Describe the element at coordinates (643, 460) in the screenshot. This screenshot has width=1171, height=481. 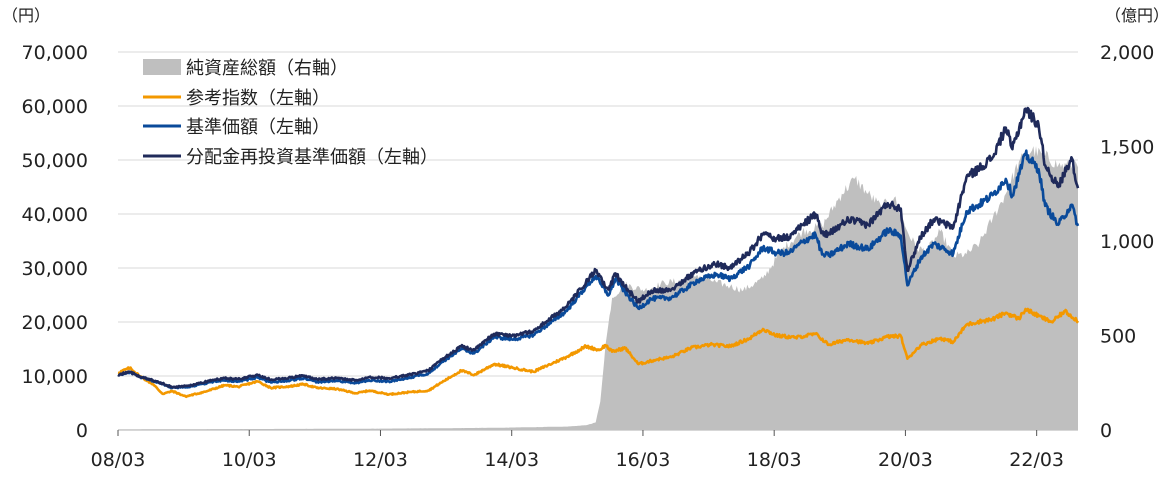
I see `x-tick-label: 16/03` at that location.